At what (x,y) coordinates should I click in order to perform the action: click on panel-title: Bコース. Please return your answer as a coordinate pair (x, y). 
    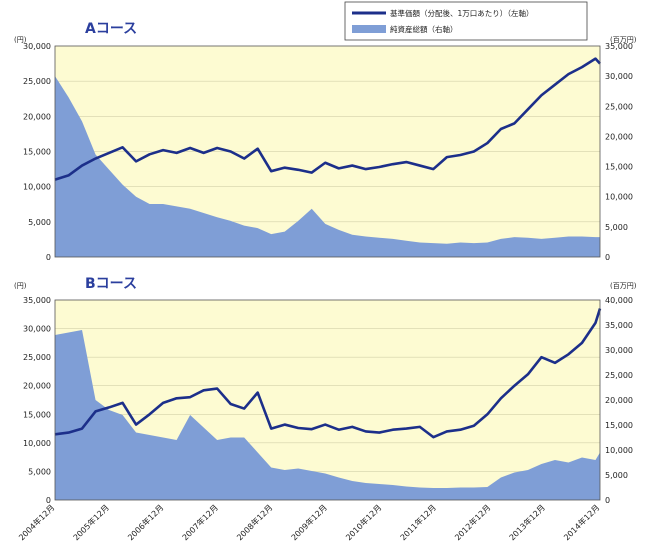
    Looking at the image, I should click on (111, 284).